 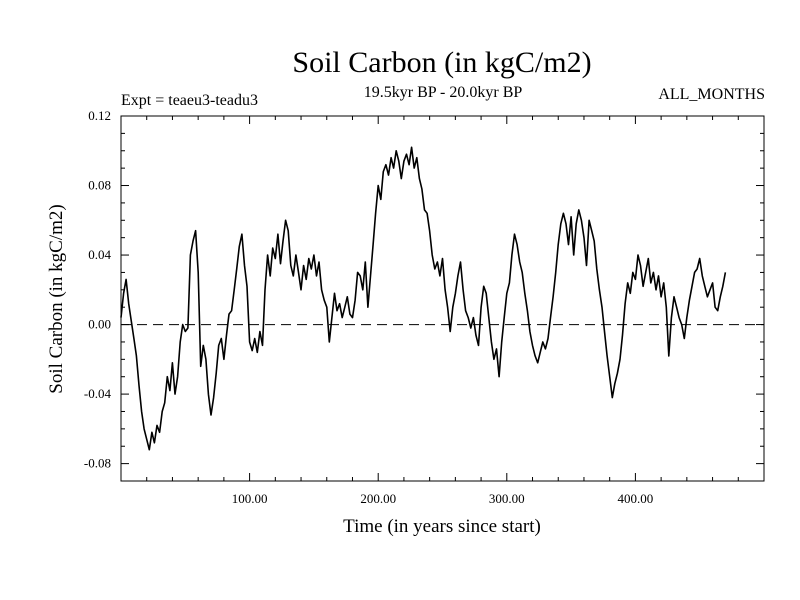 What do you see at coordinates (378, 498) in the screenshot?
I see `x-tick-label: 200.00` at bounding box center [378, 498].